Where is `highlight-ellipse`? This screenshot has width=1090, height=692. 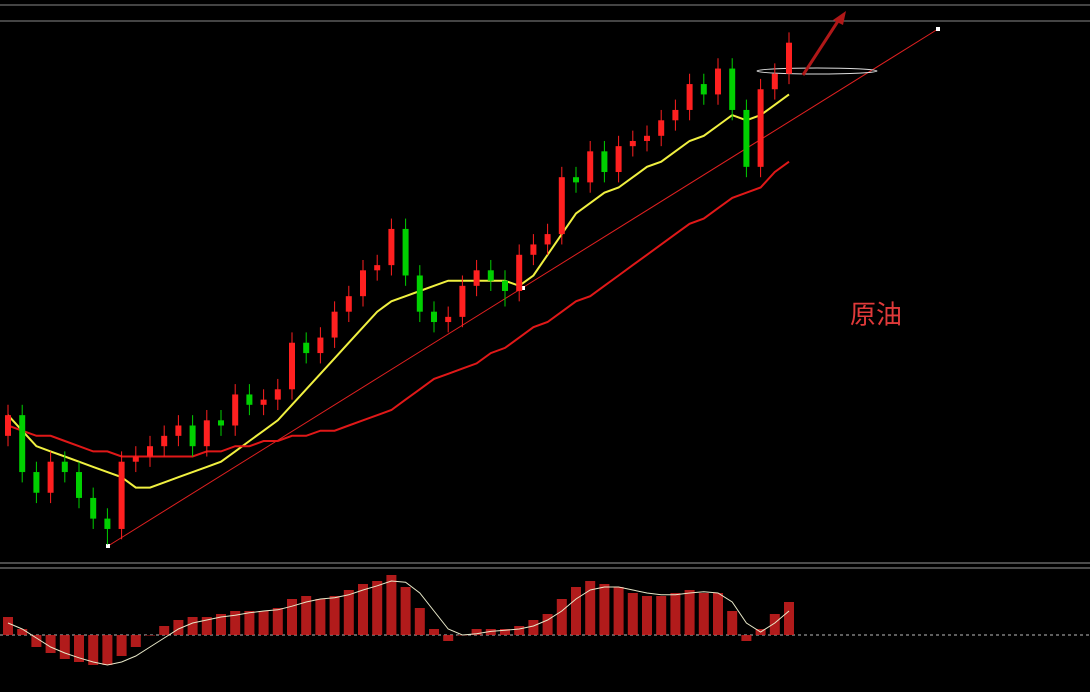 highlight-ellipse is located at coordinates (817, 71).